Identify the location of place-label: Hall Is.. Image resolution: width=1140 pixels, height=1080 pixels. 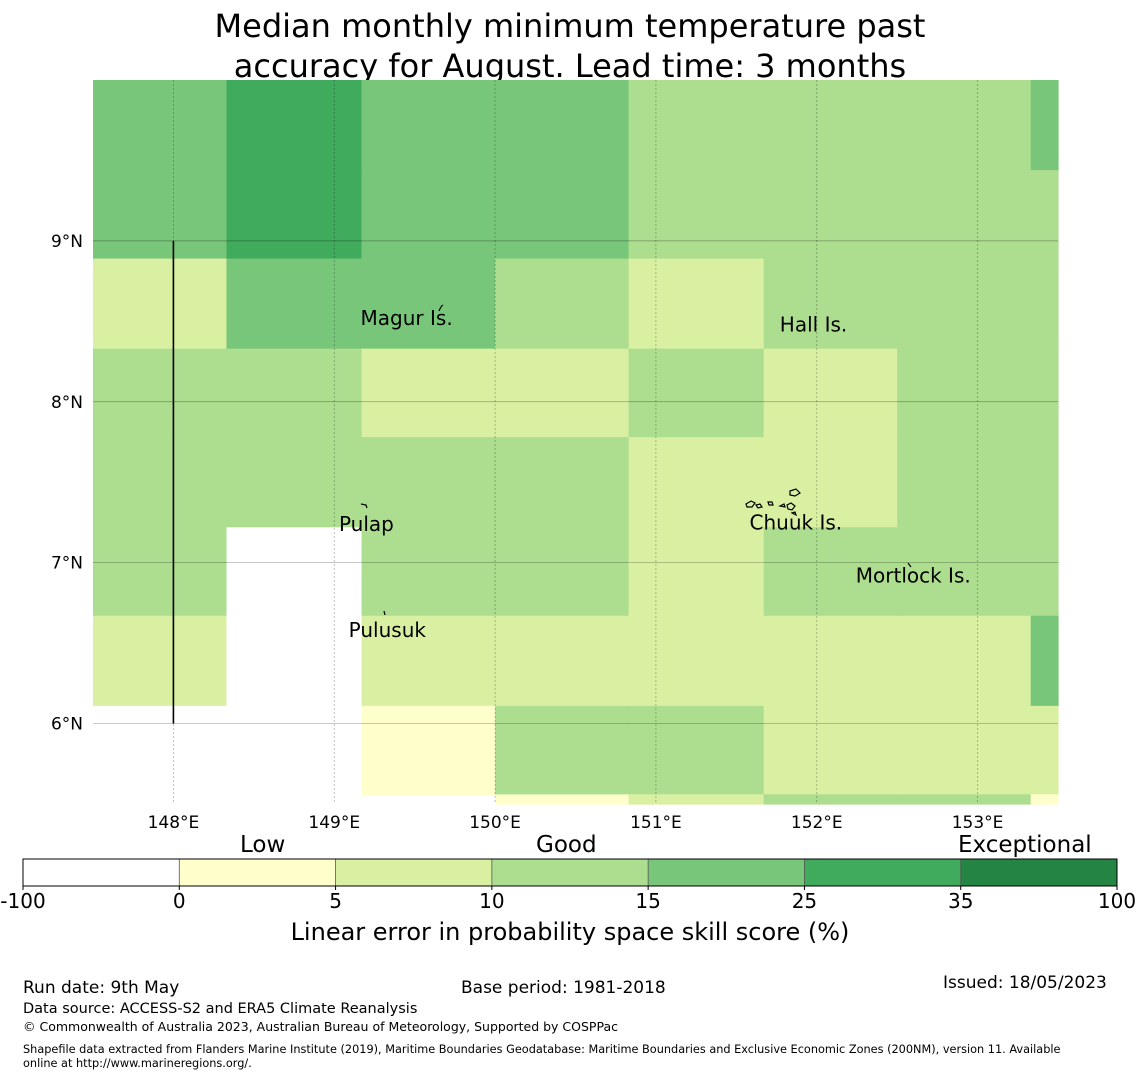
(813, 325).